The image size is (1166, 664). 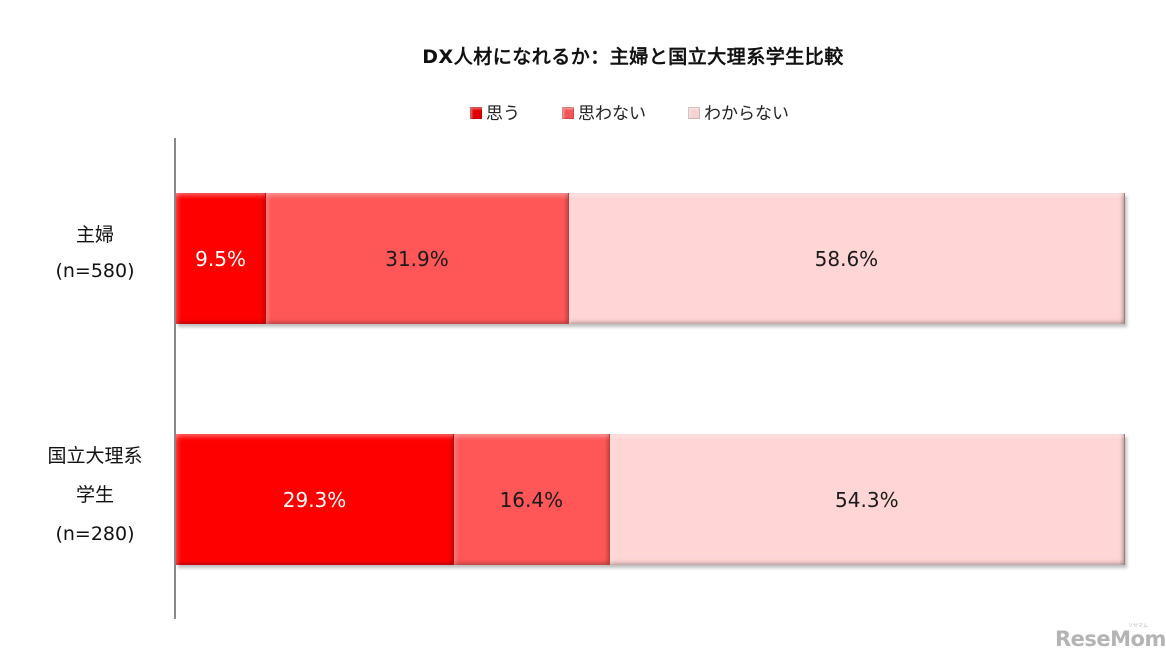 I want to click on bar-segment: 54.3%, so click(x=867, y=499).